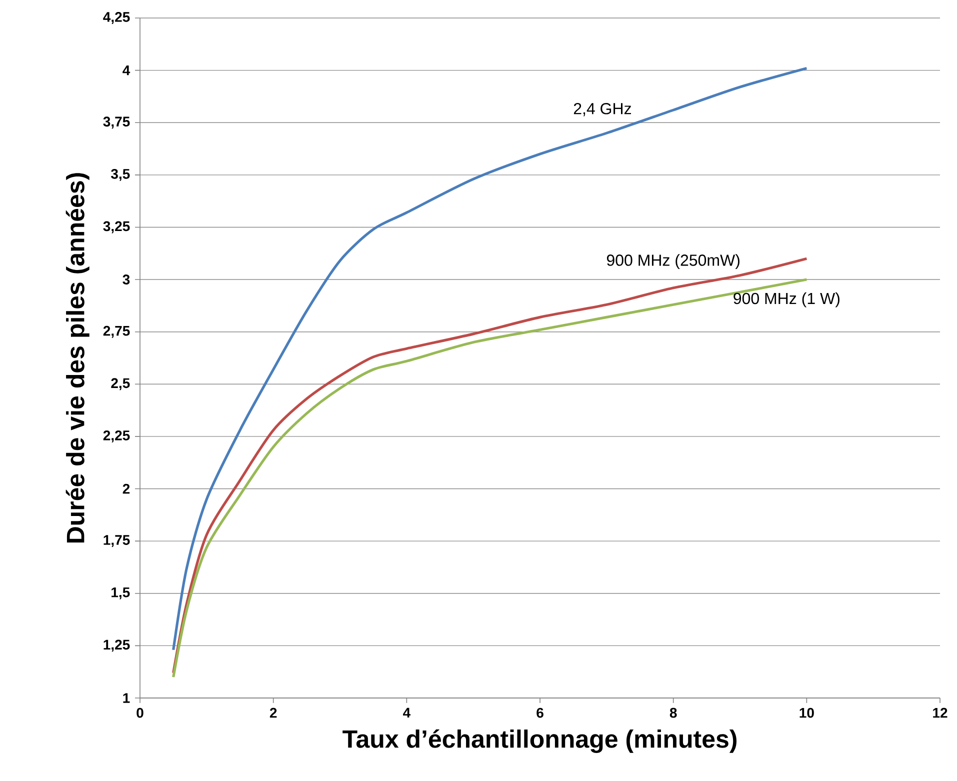  What do you see at coordinates (116, 227) in the screenshot?
I see `y-tick-label: 3,25` at bounding box center [116, 227].